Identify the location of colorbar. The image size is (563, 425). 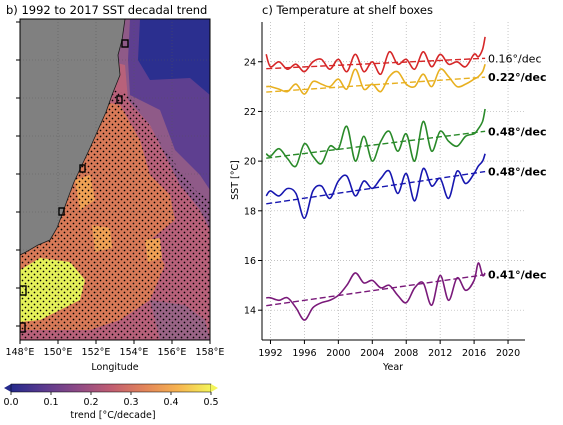
(111, 388).